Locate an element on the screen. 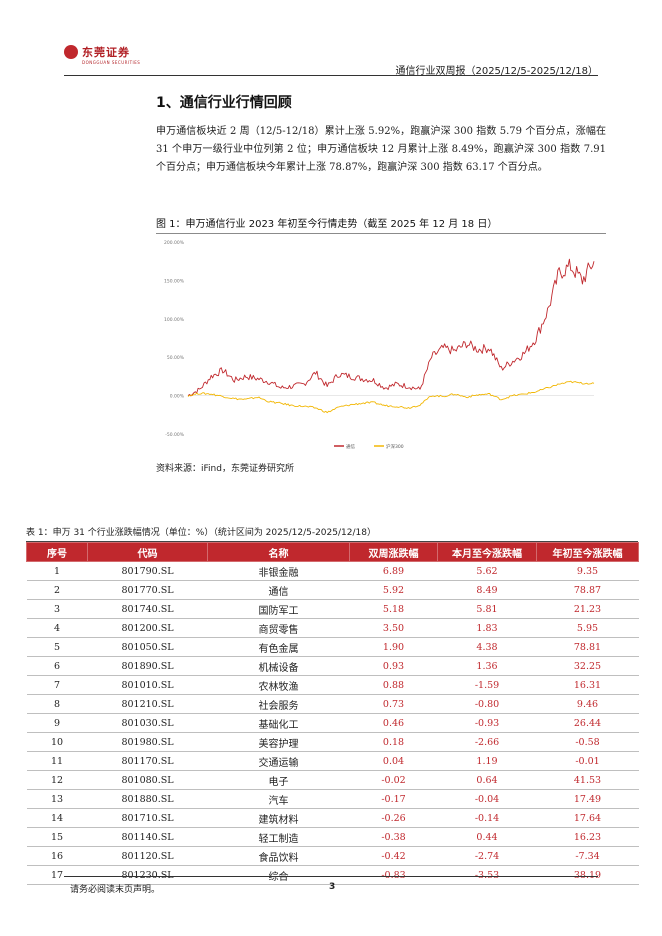 The height and width of the screenshot is (936, 662). row-ytd: 78.87 is located at coordinates (587, 590).